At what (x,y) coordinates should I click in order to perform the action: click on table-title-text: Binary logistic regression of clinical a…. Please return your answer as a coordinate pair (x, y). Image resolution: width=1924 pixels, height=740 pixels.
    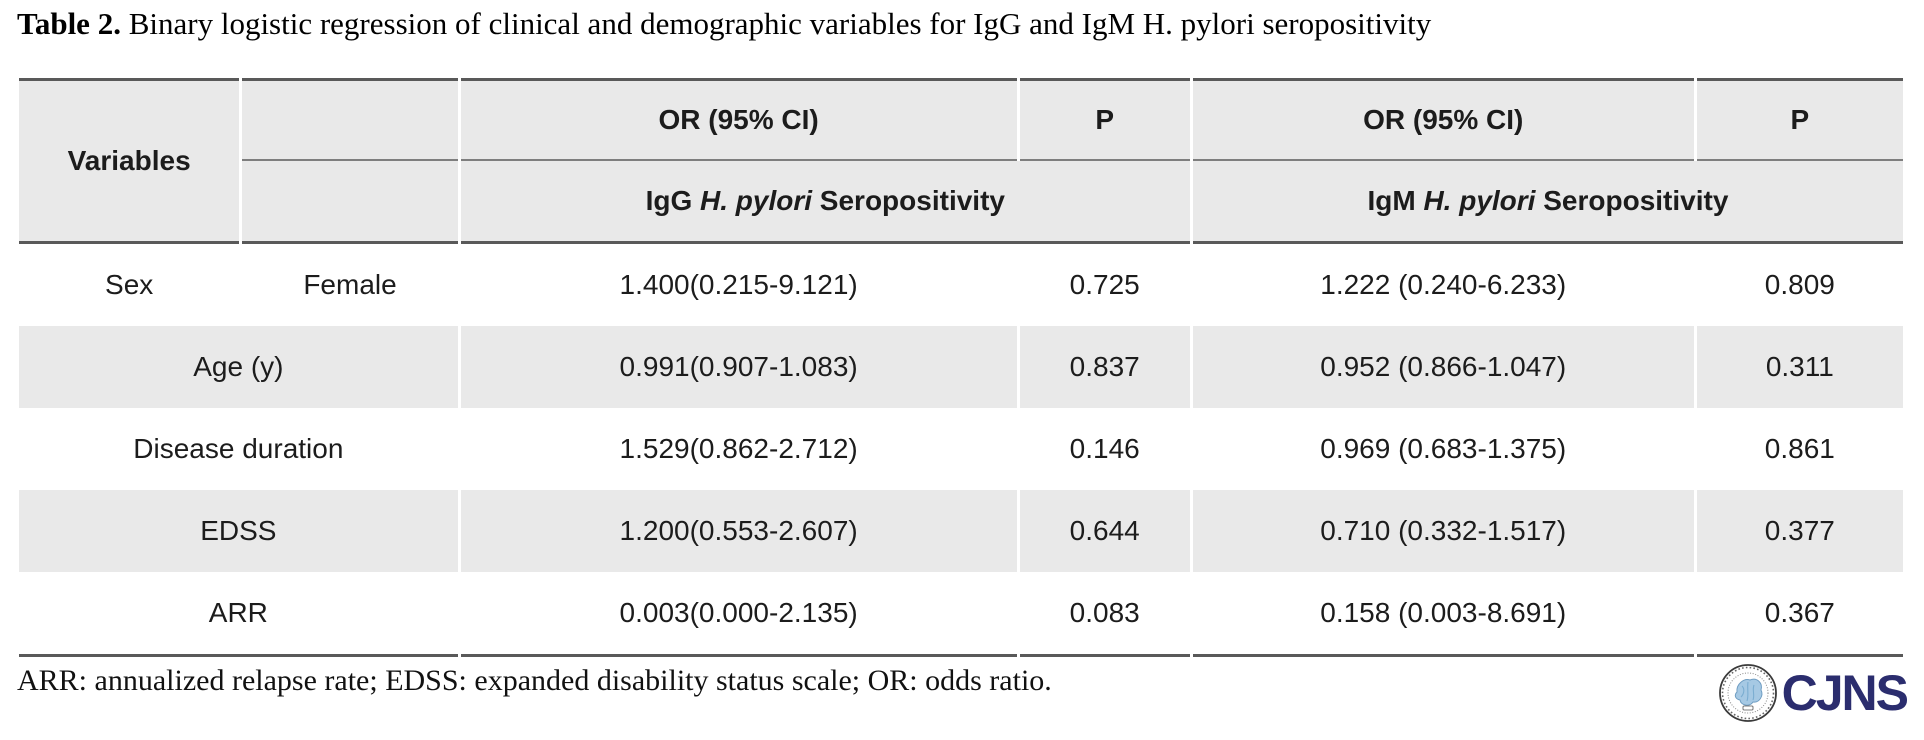
    Looking at the image, I should click on (776, 23).